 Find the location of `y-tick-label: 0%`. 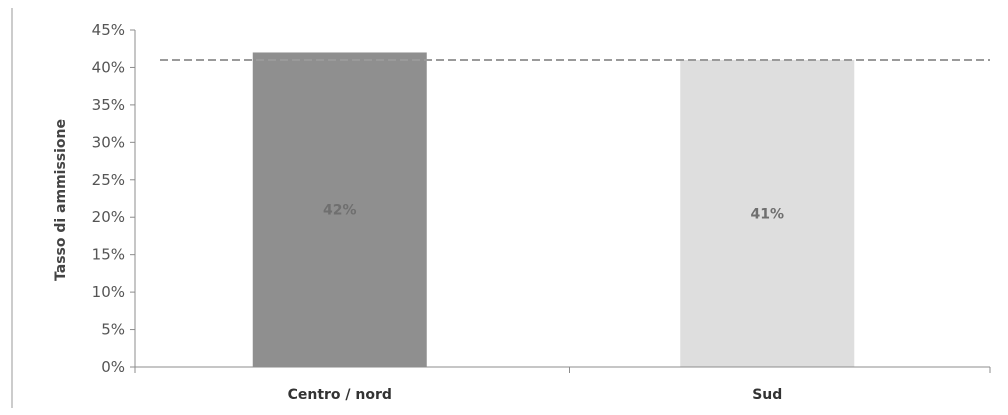

y-tick-label: 0% is located at coordinates (113, 367).